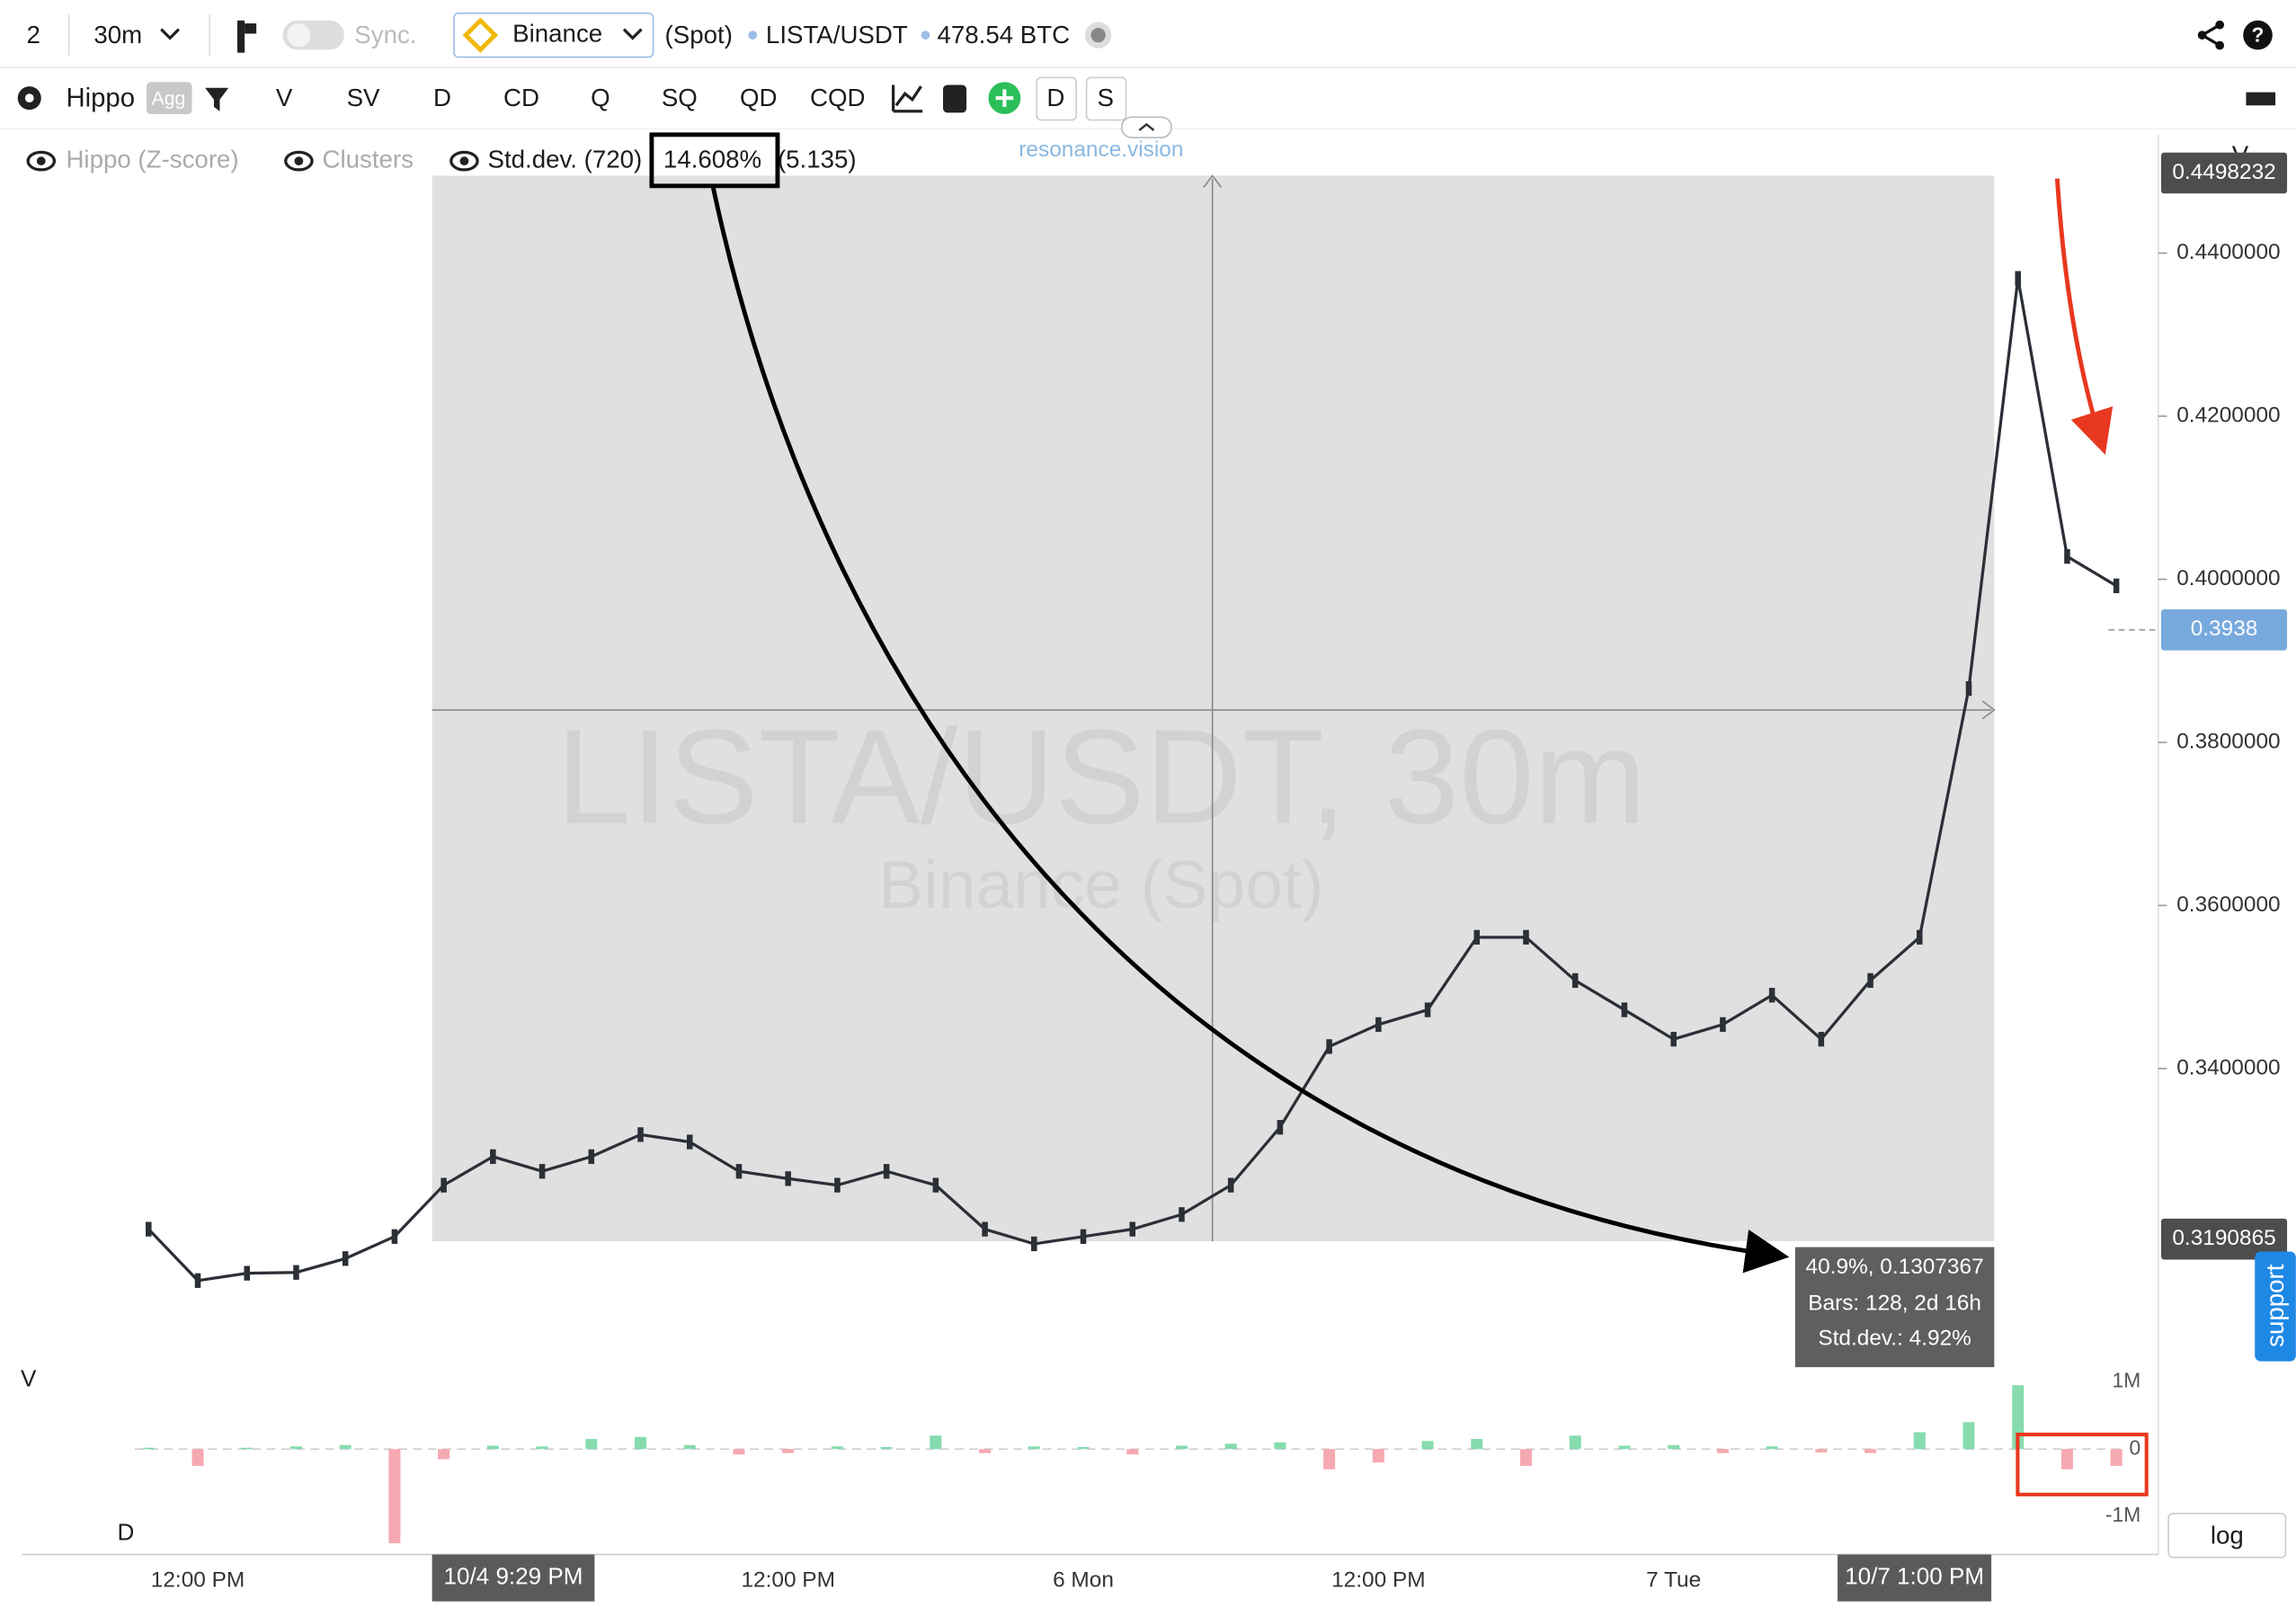  I want to click on indicator-button: D, so click(442, 97).